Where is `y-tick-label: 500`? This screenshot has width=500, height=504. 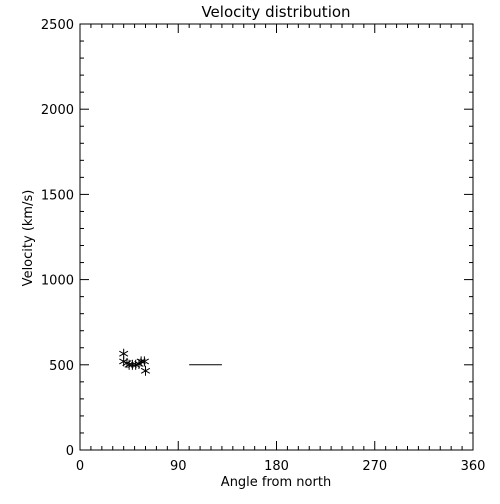 y-tick-label: 500 is located at coordinates (61, 366).